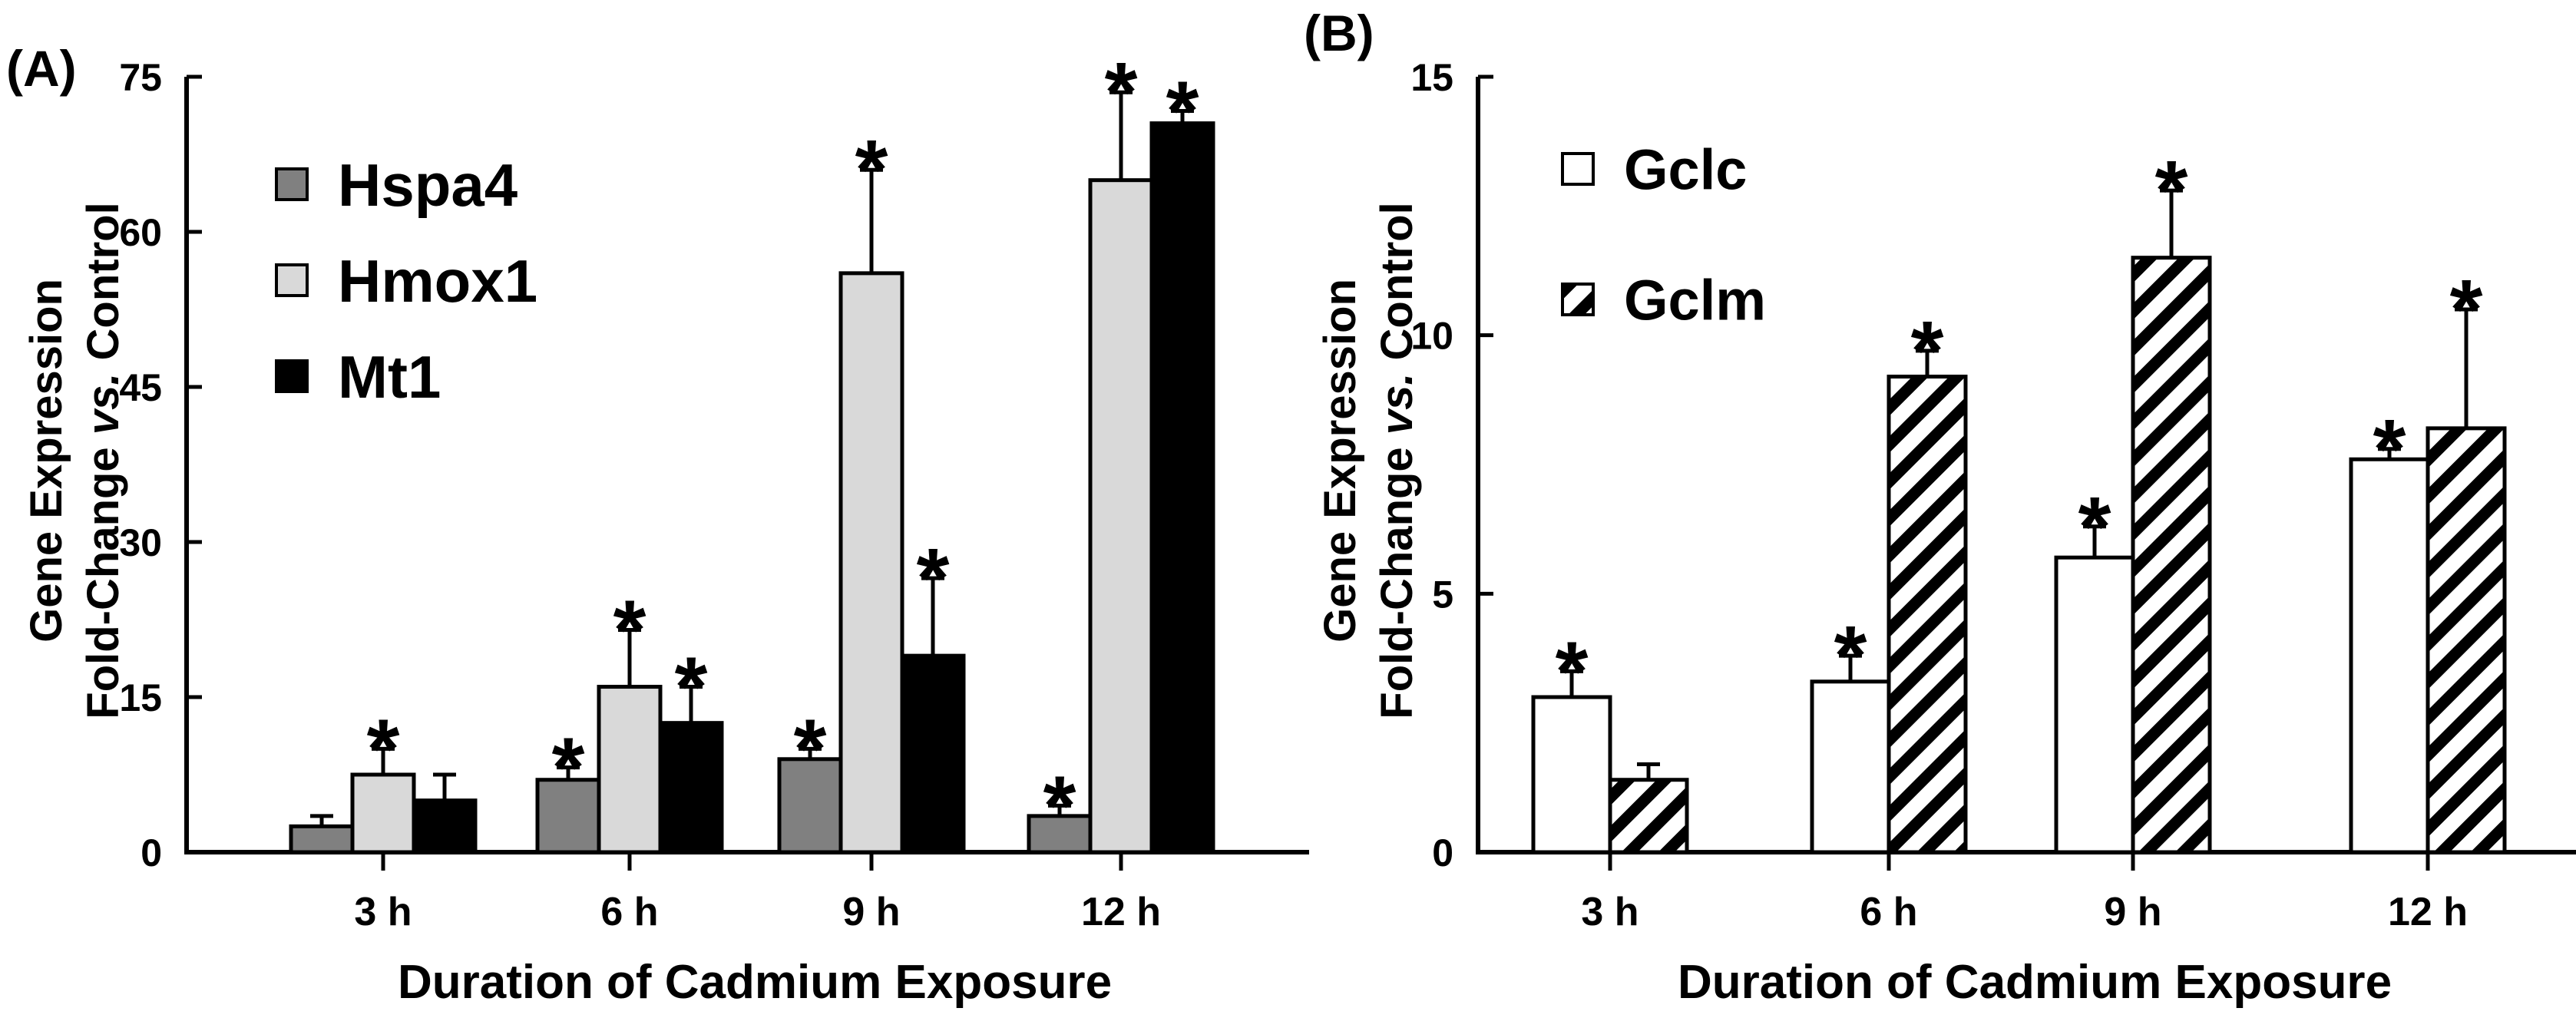 The image size is (2576, 1018). Describe the element at coordinates (2132, 912) in the screenshot. I see `panel-b-x-tick-label: 9 h` at that location.